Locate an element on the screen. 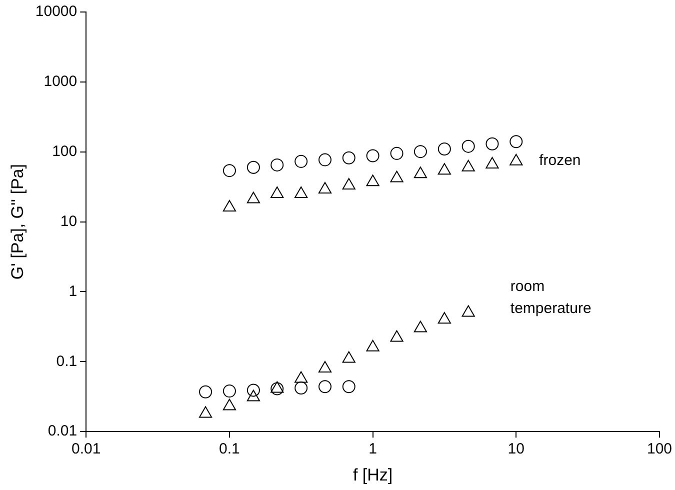 This screenshot has width=675, height=490. y-tick-label: 0.1 is located at coordinates (67, 361).